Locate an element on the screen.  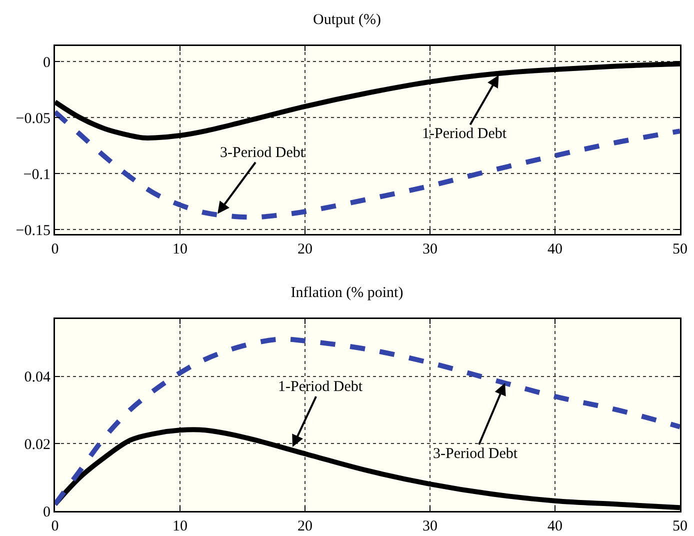
y-tick-label: −0.1 is located at coordinates (36, 174).